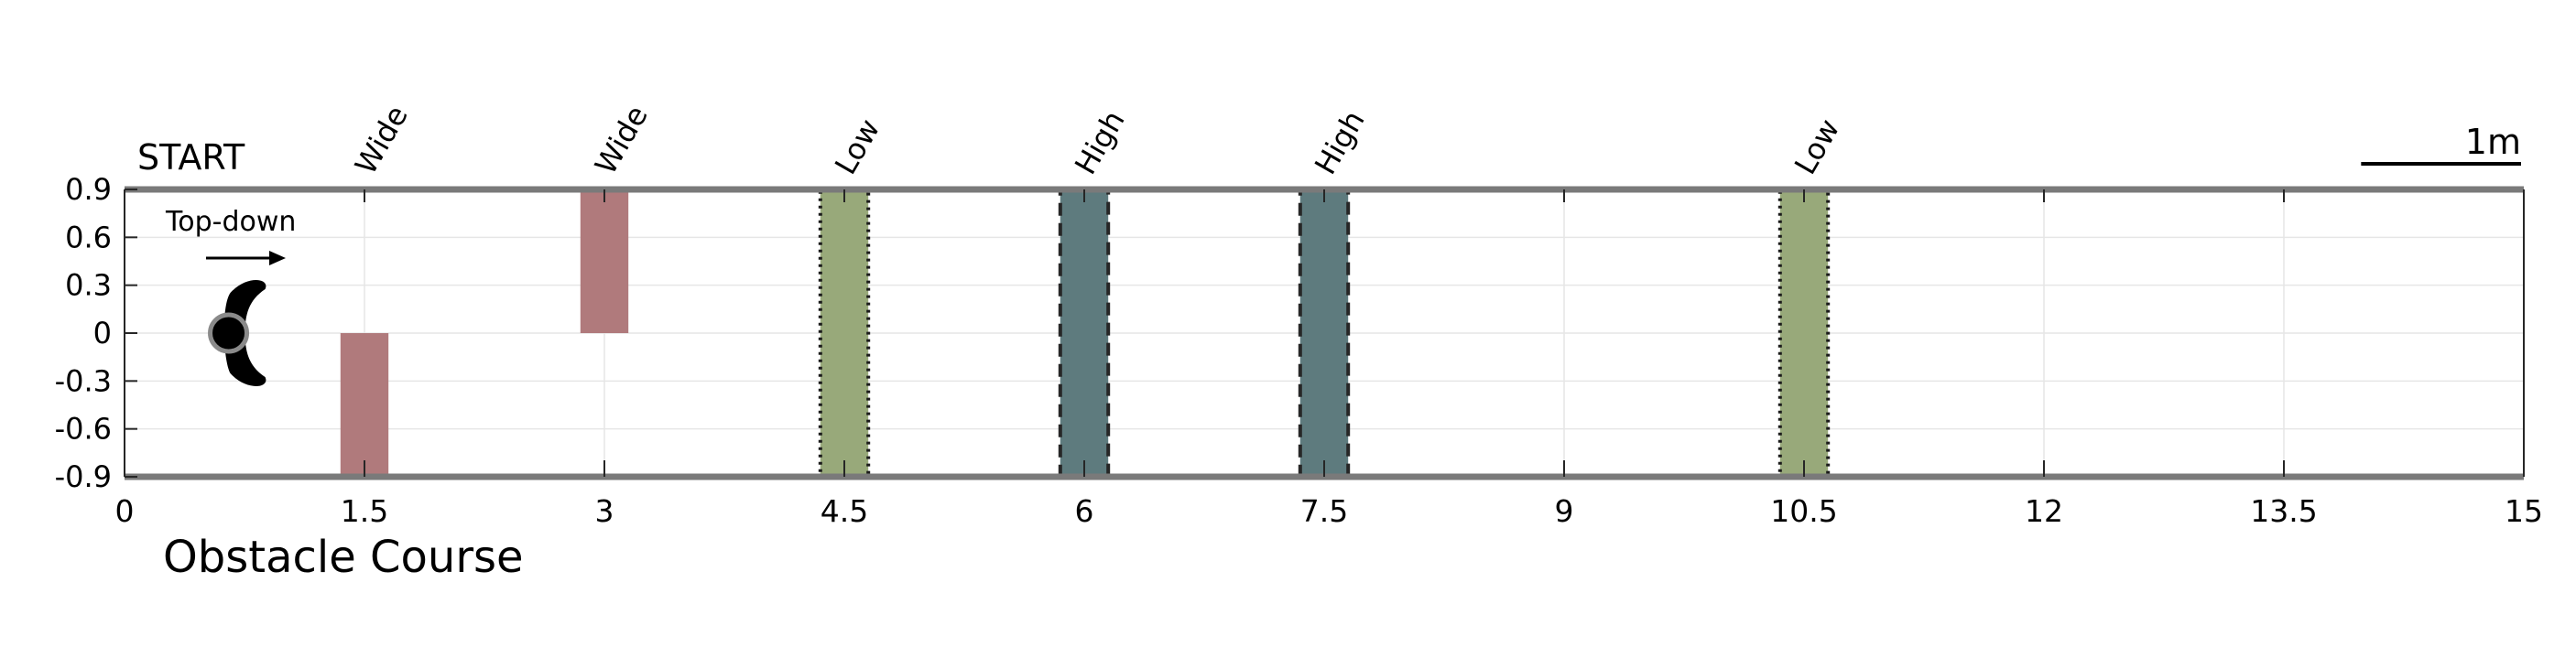 The height and width of the screenshot is (647, 2576). What do you see at coordinates (2283, 511) in the screenshot?
I see `x-tick-label: 13.5` at bounding box center [2283, 511].